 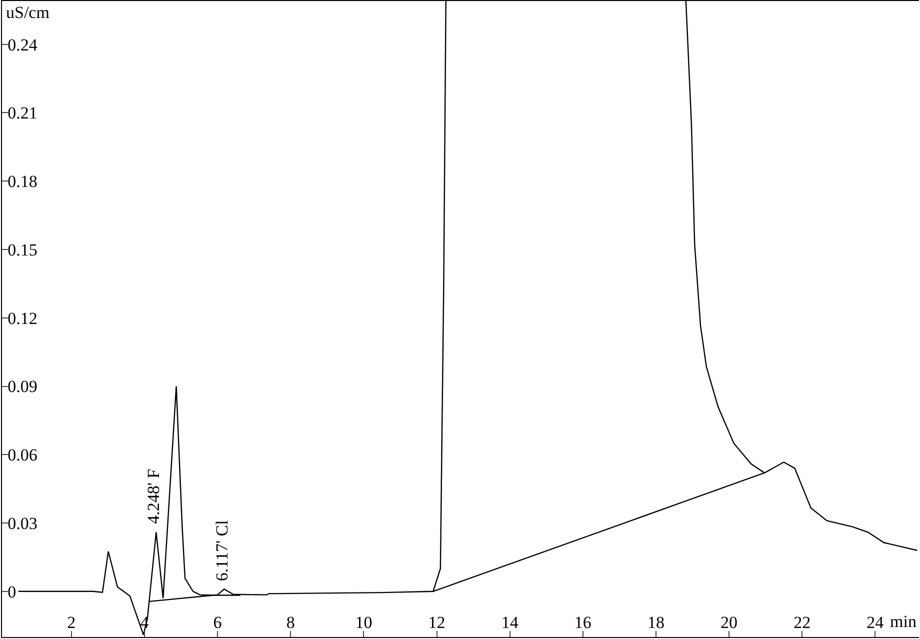 I want to click on y-tick-label: 0.09, so click(x=23, y=386).